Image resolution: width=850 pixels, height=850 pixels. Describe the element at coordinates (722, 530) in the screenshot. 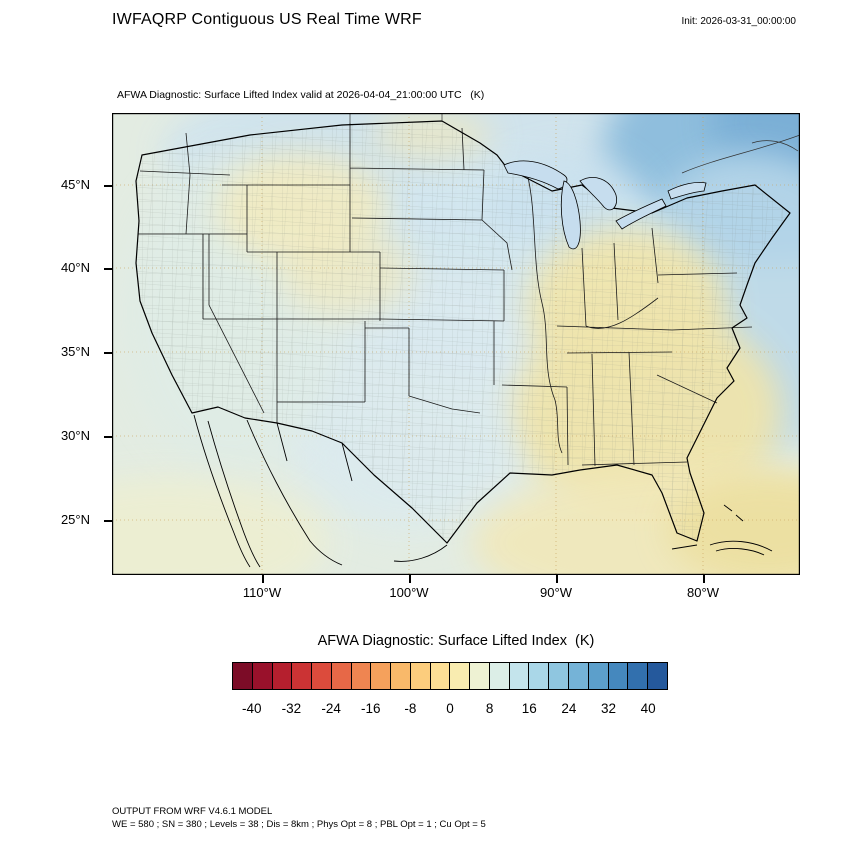

I see `islands` at that location.